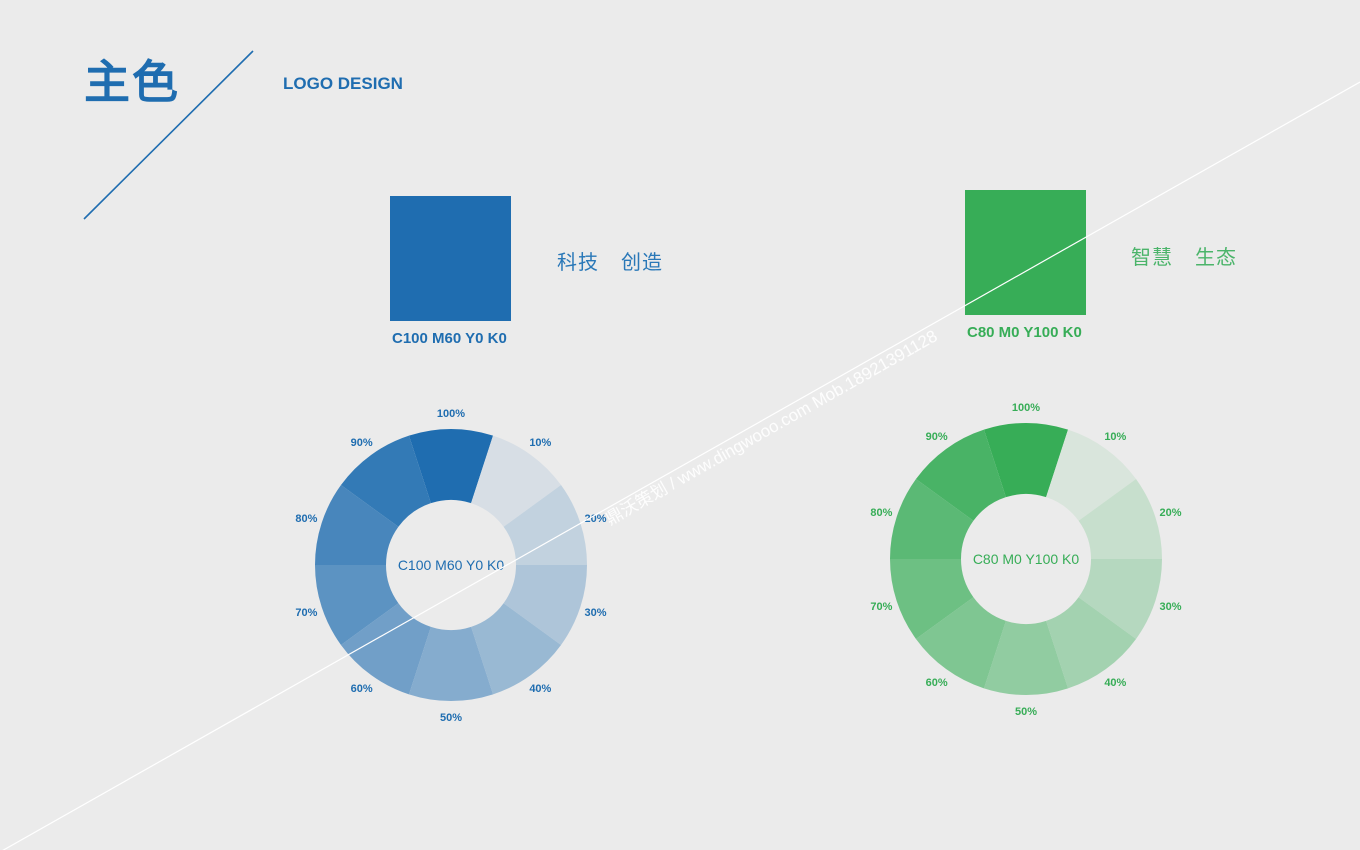  Describe the element at coordinates (1171, 513) in the screenshot. I see `tint-label: 20%` at that location.